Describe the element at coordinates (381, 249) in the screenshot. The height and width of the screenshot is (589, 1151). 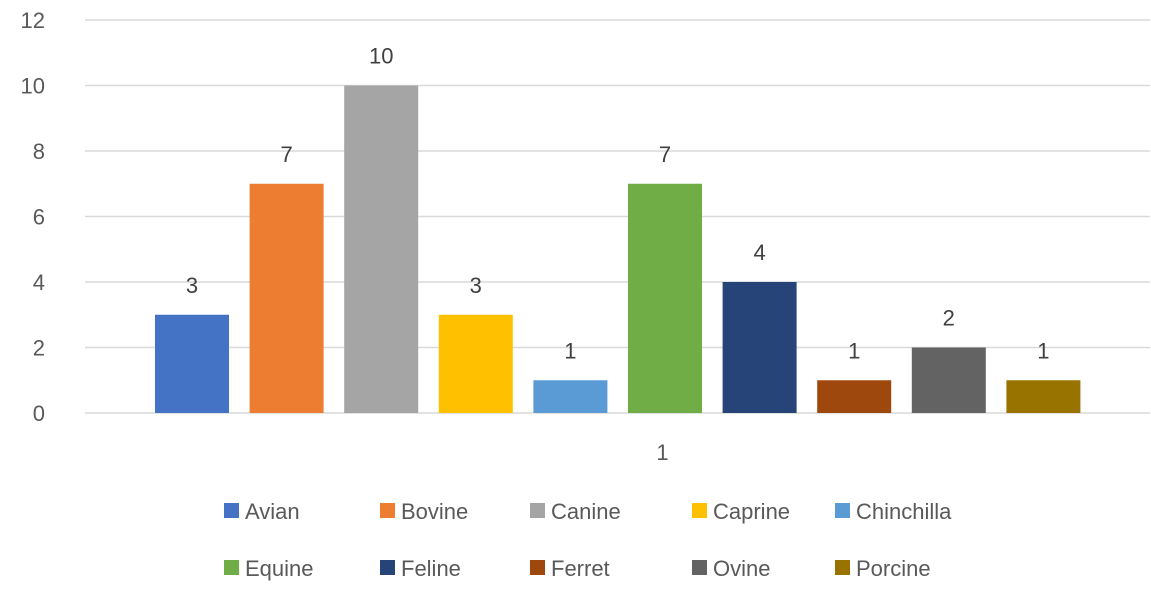
I see `bar-canine` at that location.